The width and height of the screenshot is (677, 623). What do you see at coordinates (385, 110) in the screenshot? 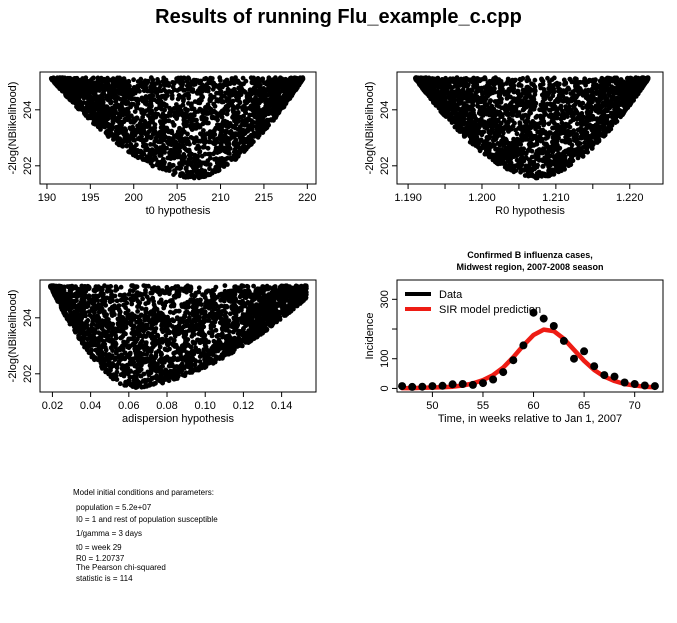
I see `y-tick-label: 204` at bounding box center [385, 110].